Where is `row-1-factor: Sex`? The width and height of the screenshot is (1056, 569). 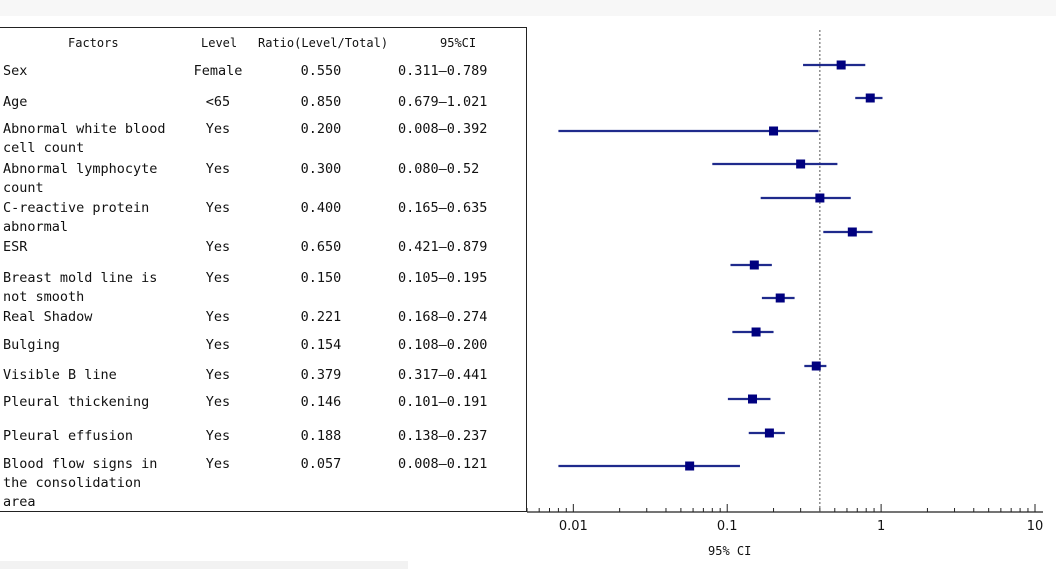
row-1-factor: Sex is located at coordinates (15, 71).